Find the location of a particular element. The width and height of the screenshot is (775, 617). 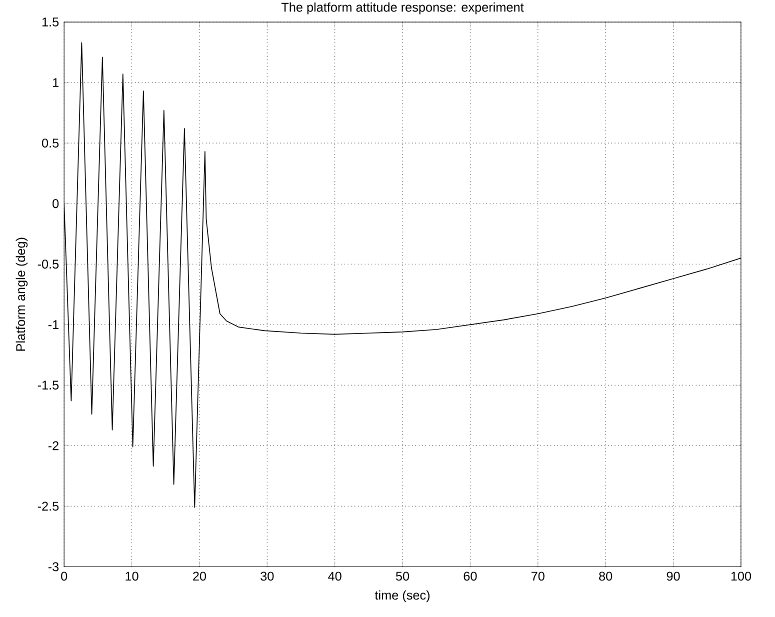

y-tick-label: 0 is located at coordinates (55, 203).